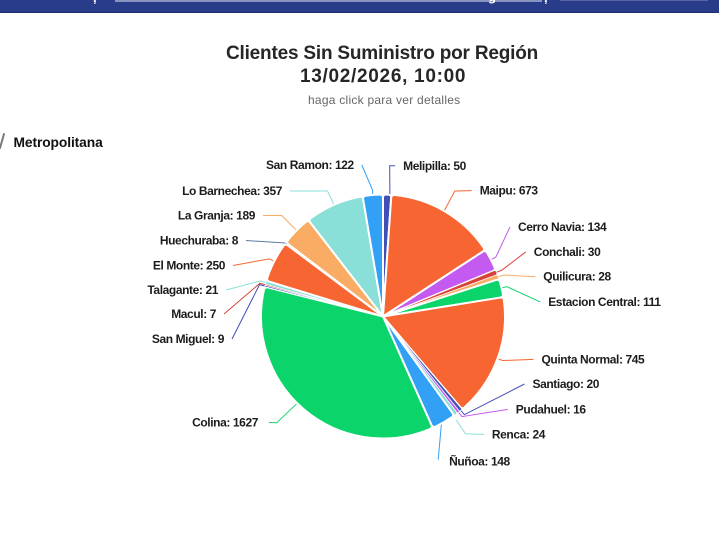 This screenshot has width=719, height=547. What do you see at coordinates (182, 290) in the screenshot?
I see `svg-text: Talagante: 21` at bounding box center [182, 290].